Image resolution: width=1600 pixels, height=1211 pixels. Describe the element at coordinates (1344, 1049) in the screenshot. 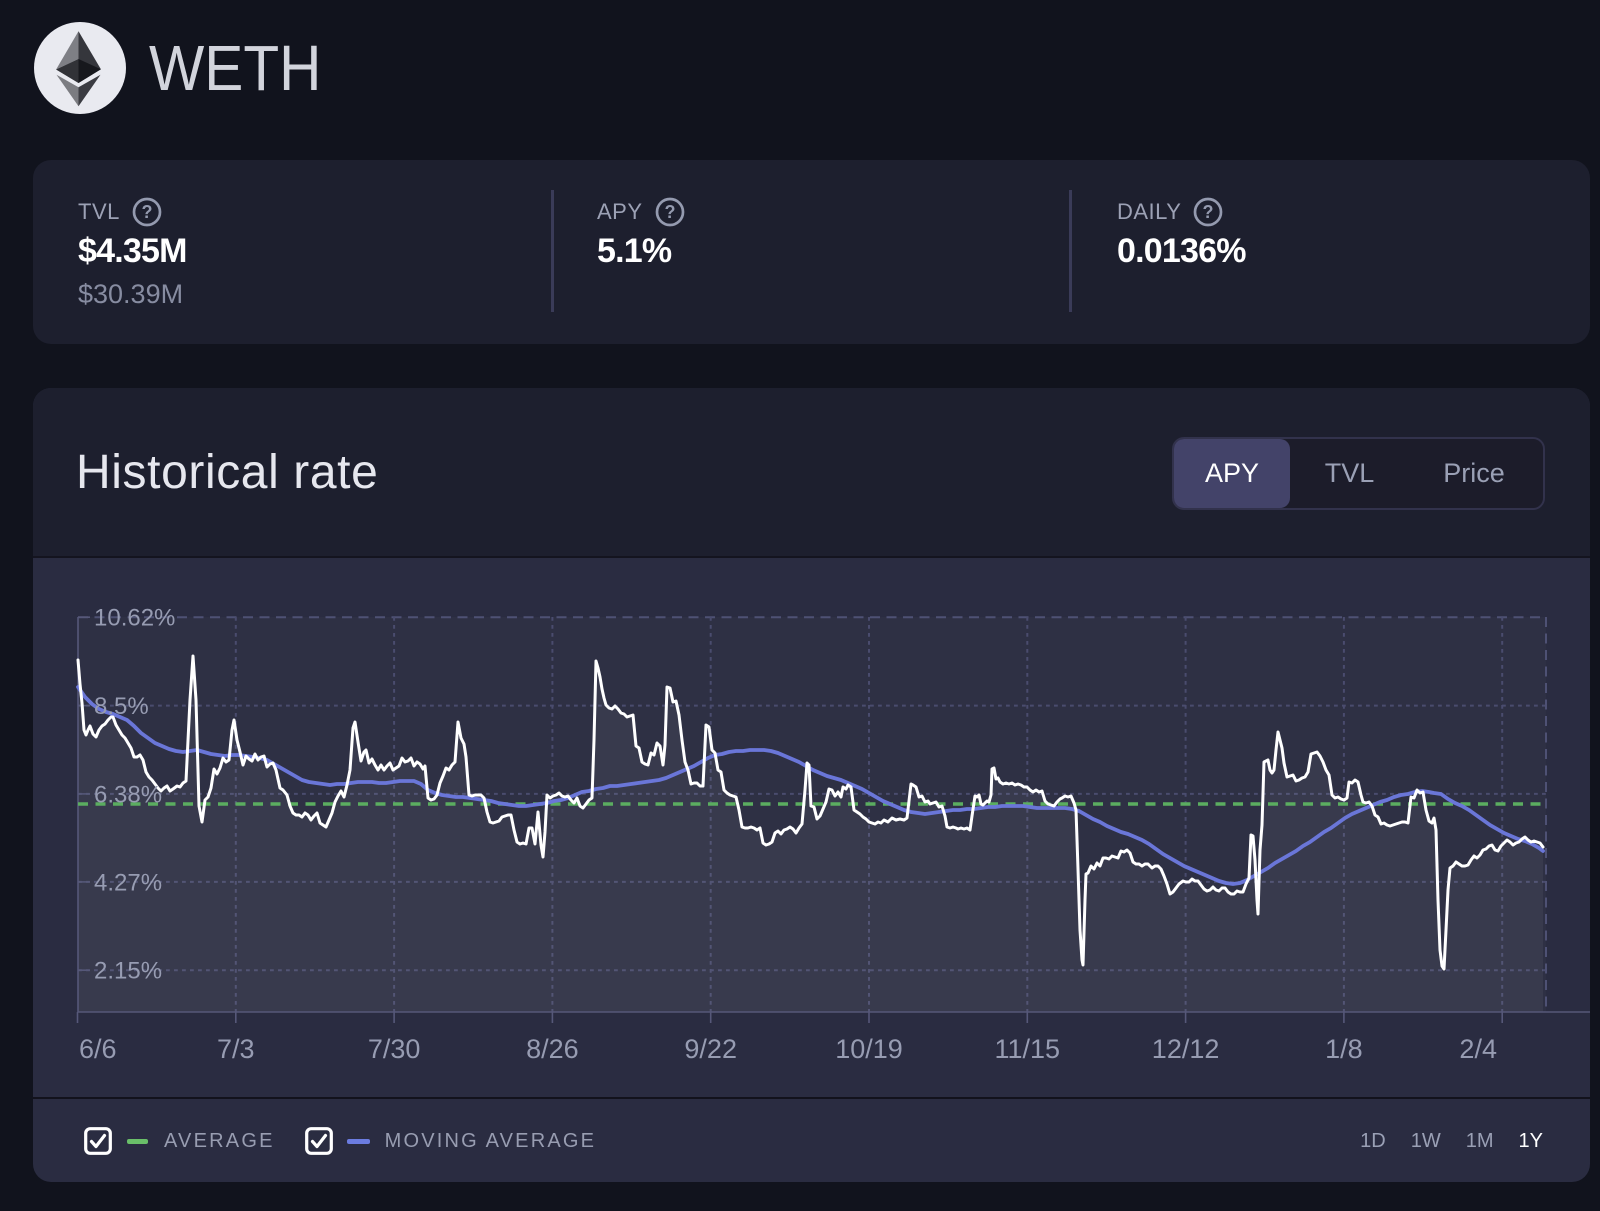

I see `svg-text: 1/8` at that location.